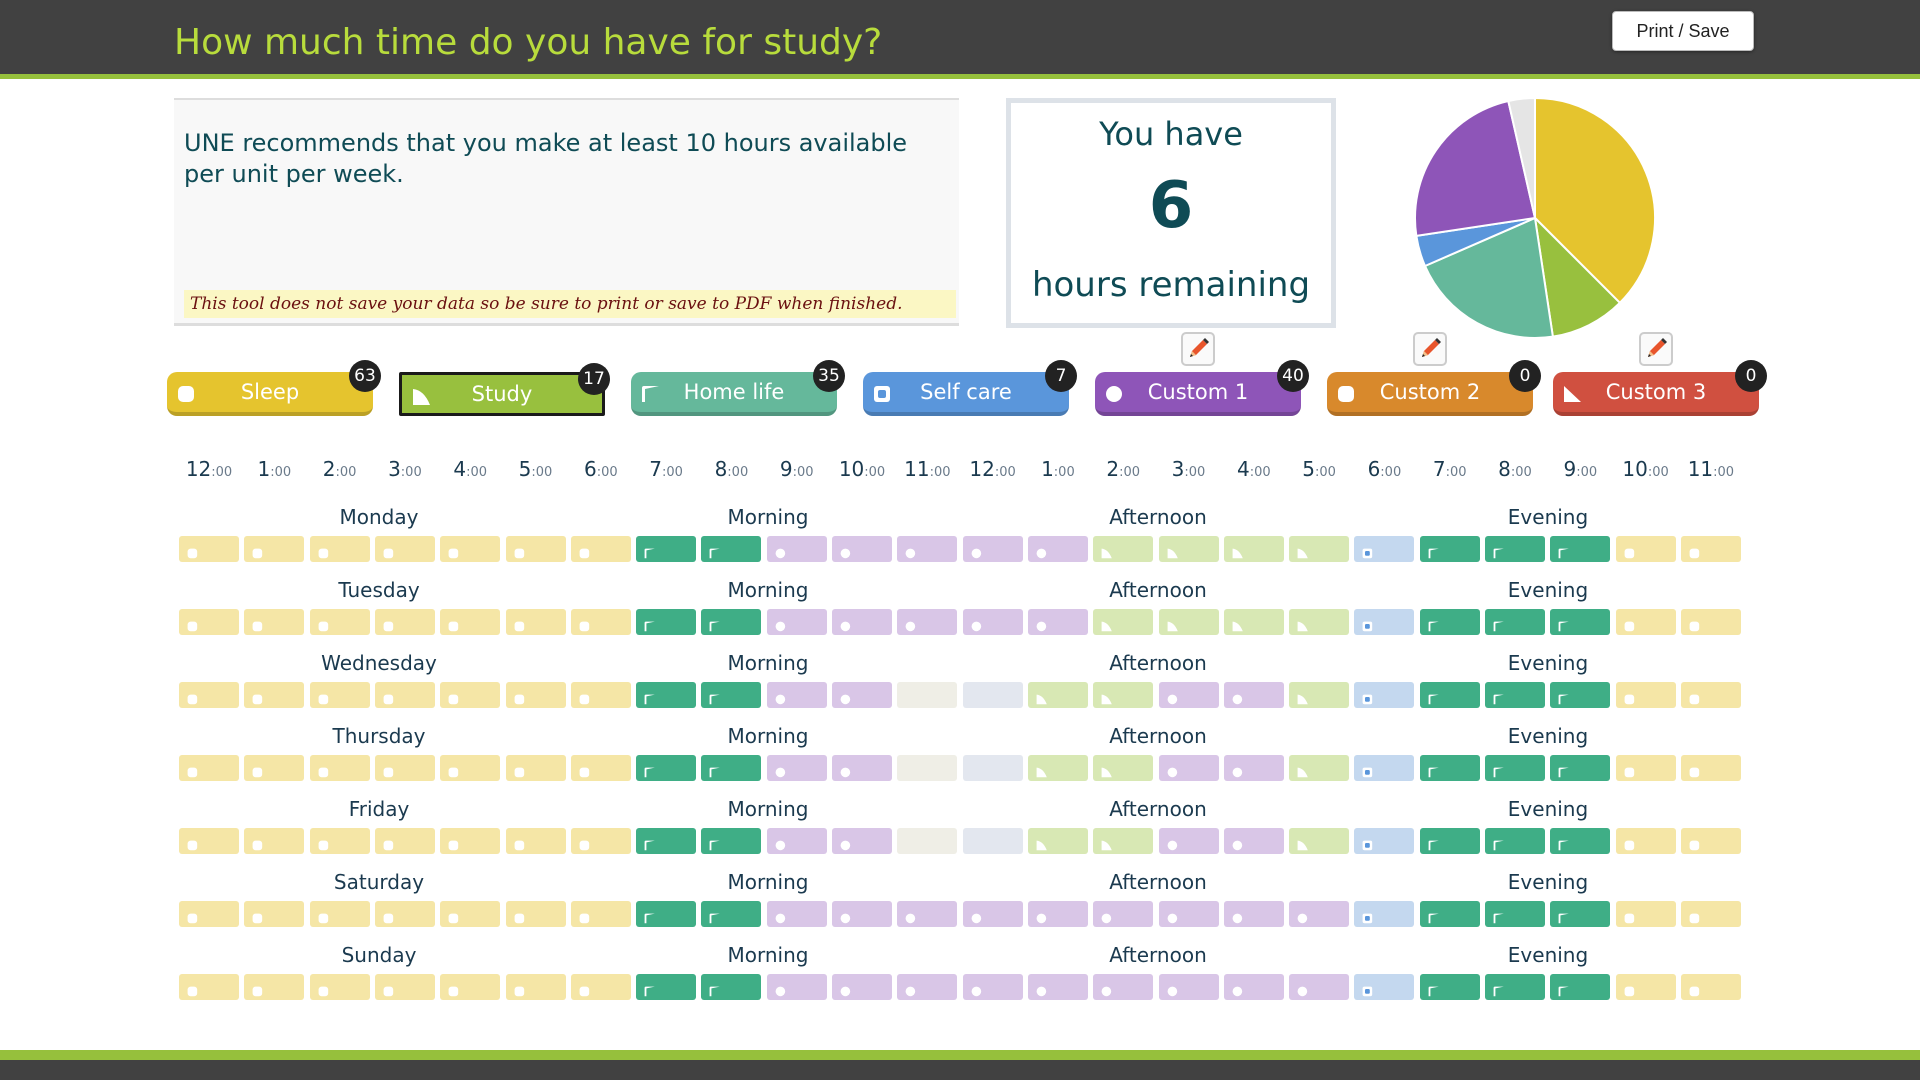  What do you see at coordinates (970, 388) in the screenshot?
I see `category-self-button: Self care 7` at bounding box center [970, 388].